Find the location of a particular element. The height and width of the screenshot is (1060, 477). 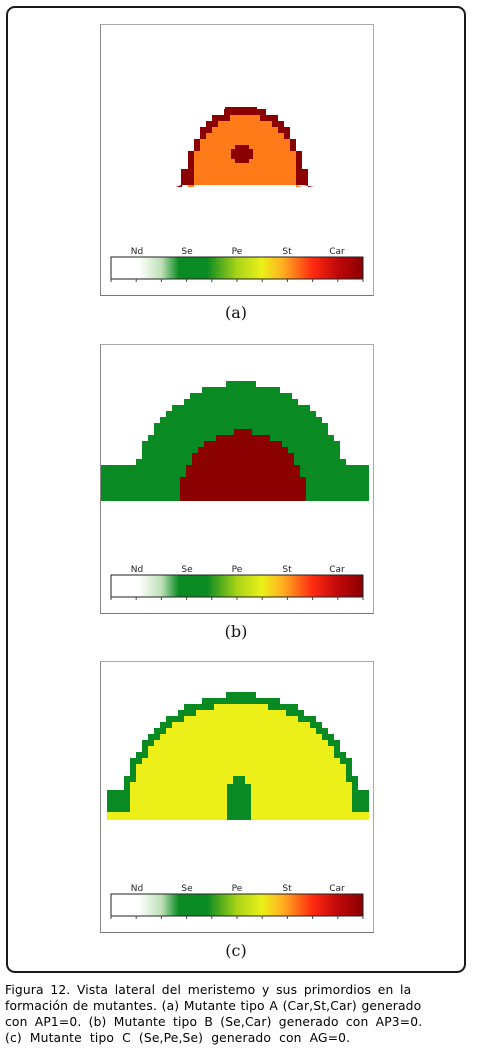

colorbar-c: Nd Se Pe St Car is located at coordinates (237, 901).